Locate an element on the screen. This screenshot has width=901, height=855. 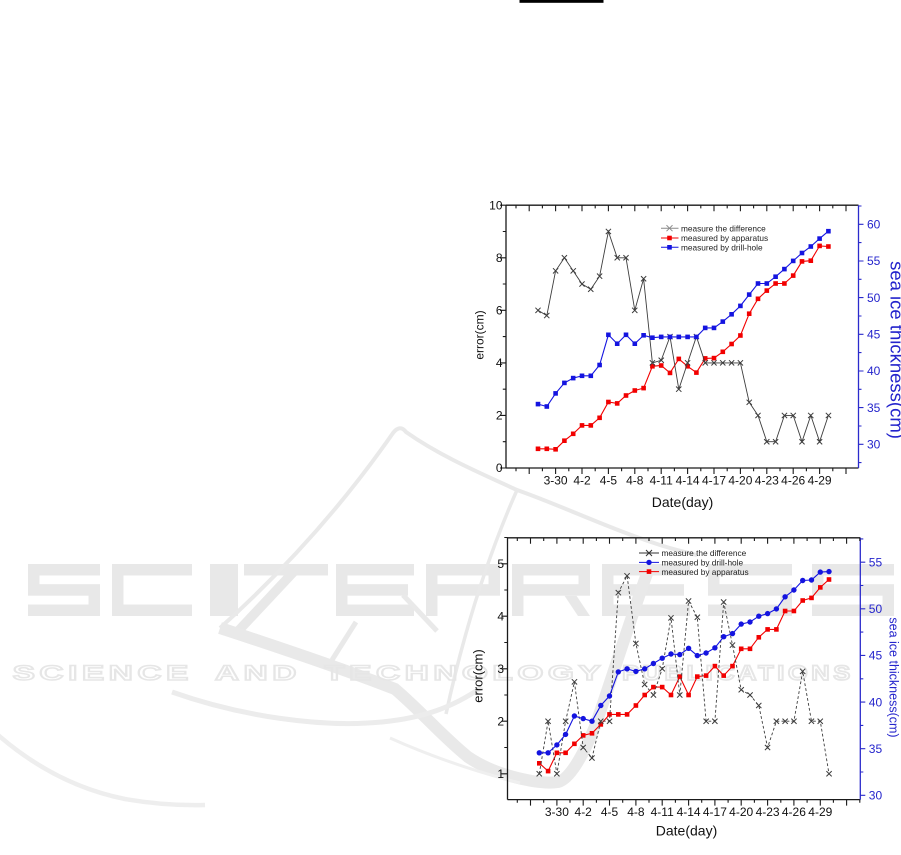
svg-text: 0 is located at coordinates (499, 468).